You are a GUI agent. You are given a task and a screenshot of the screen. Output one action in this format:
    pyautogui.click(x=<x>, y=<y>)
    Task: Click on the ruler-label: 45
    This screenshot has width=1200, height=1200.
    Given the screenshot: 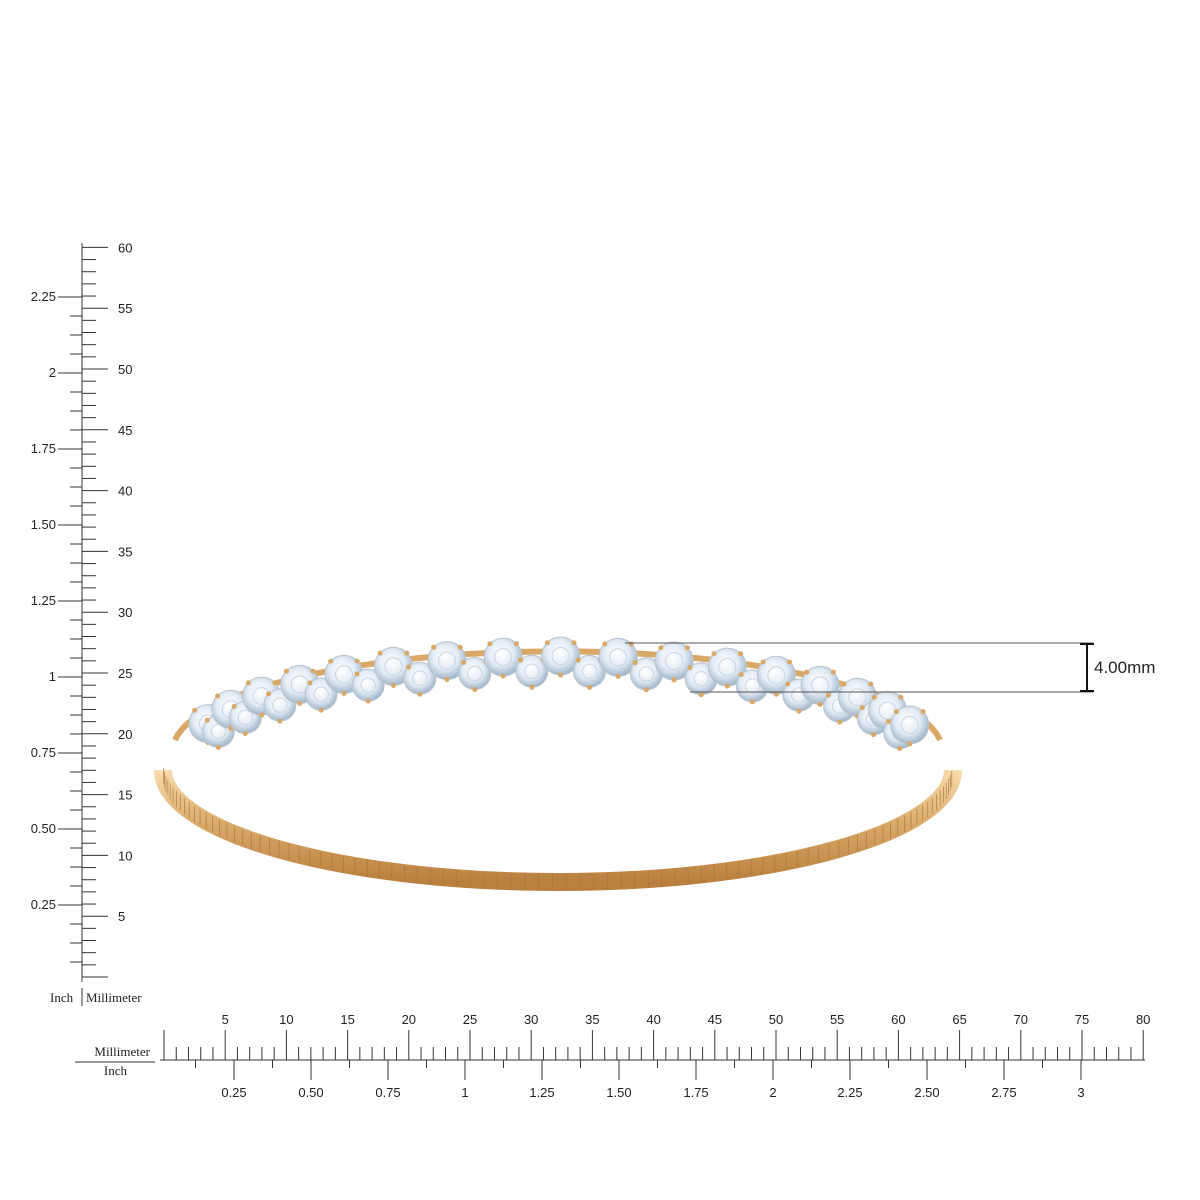 What is the action you would take?
    pyautogui.click(x=125, y=430)
    